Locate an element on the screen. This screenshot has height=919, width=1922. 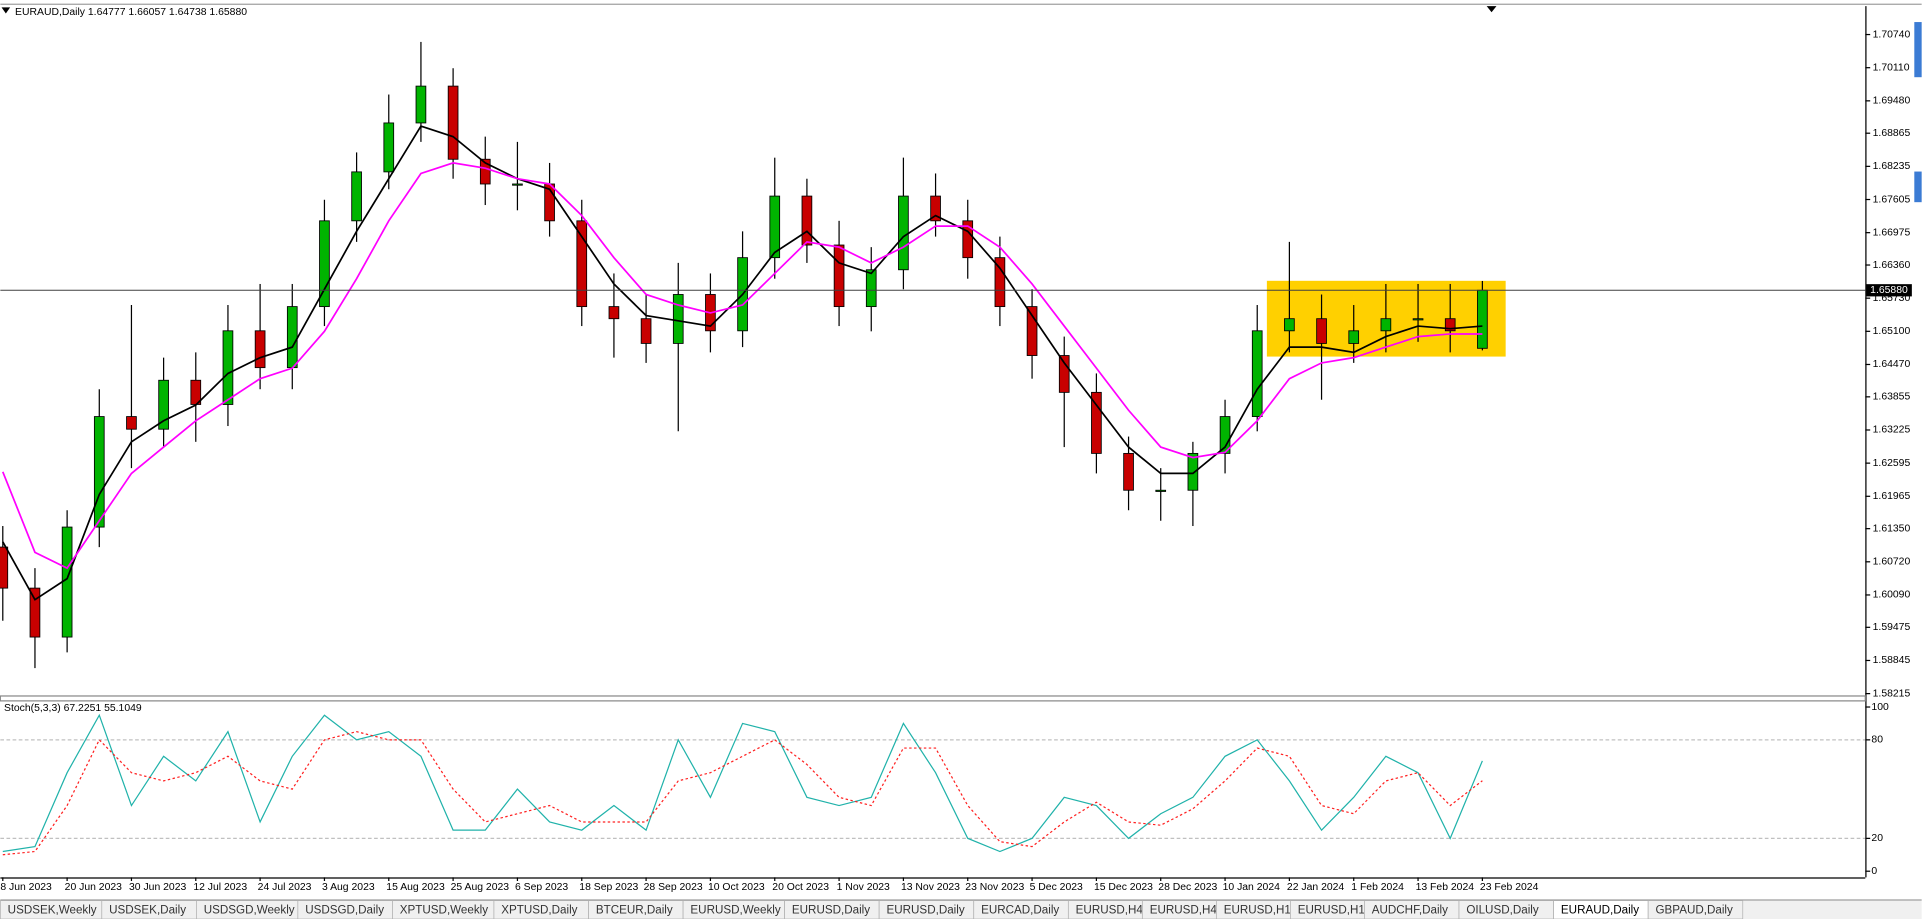
tab-label: USDSGD,Weekly is located at coordinates (249, 910).